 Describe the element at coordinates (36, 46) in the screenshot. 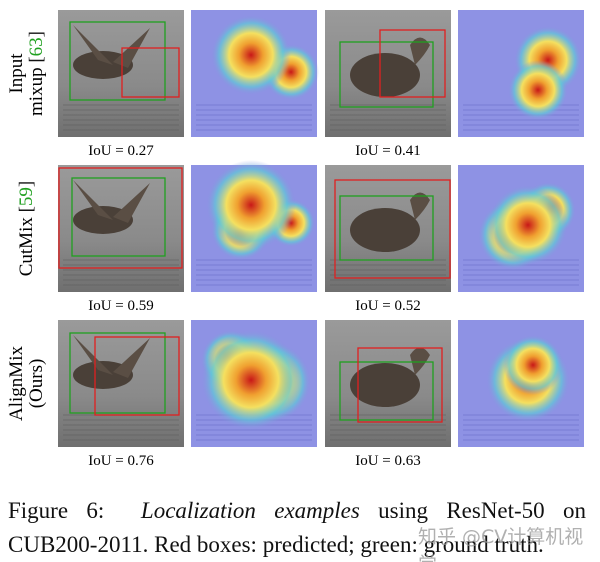

I see `row-ref: 63` at that location.